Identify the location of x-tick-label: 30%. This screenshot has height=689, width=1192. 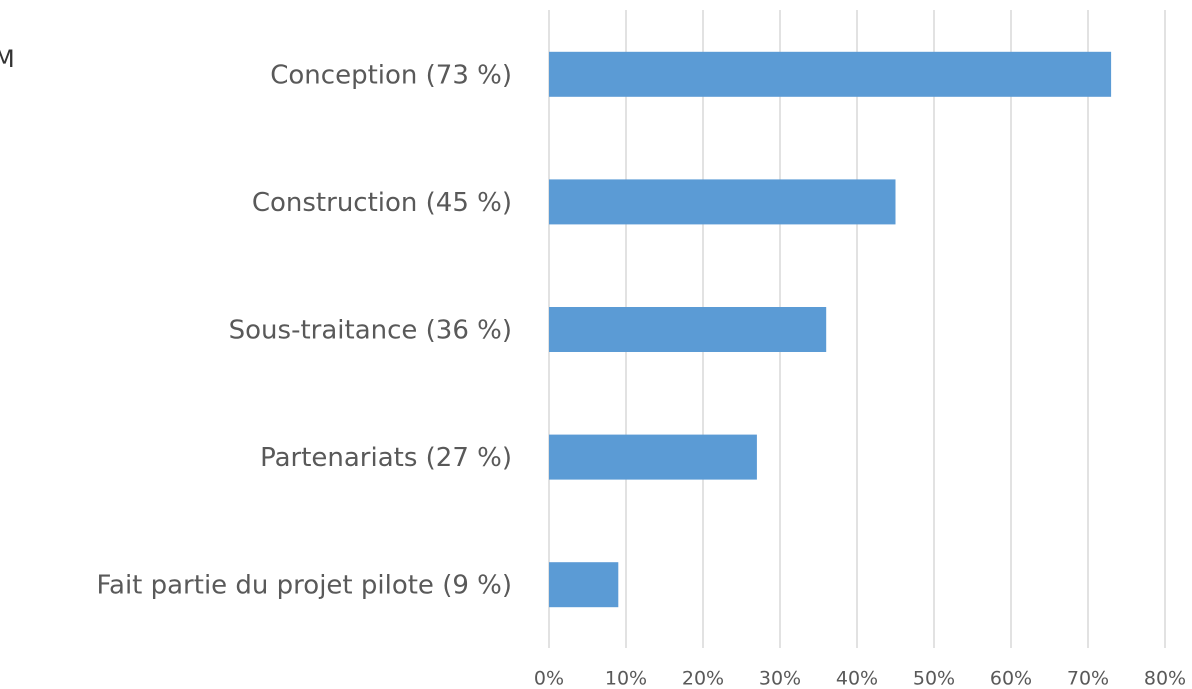
(780, 678).